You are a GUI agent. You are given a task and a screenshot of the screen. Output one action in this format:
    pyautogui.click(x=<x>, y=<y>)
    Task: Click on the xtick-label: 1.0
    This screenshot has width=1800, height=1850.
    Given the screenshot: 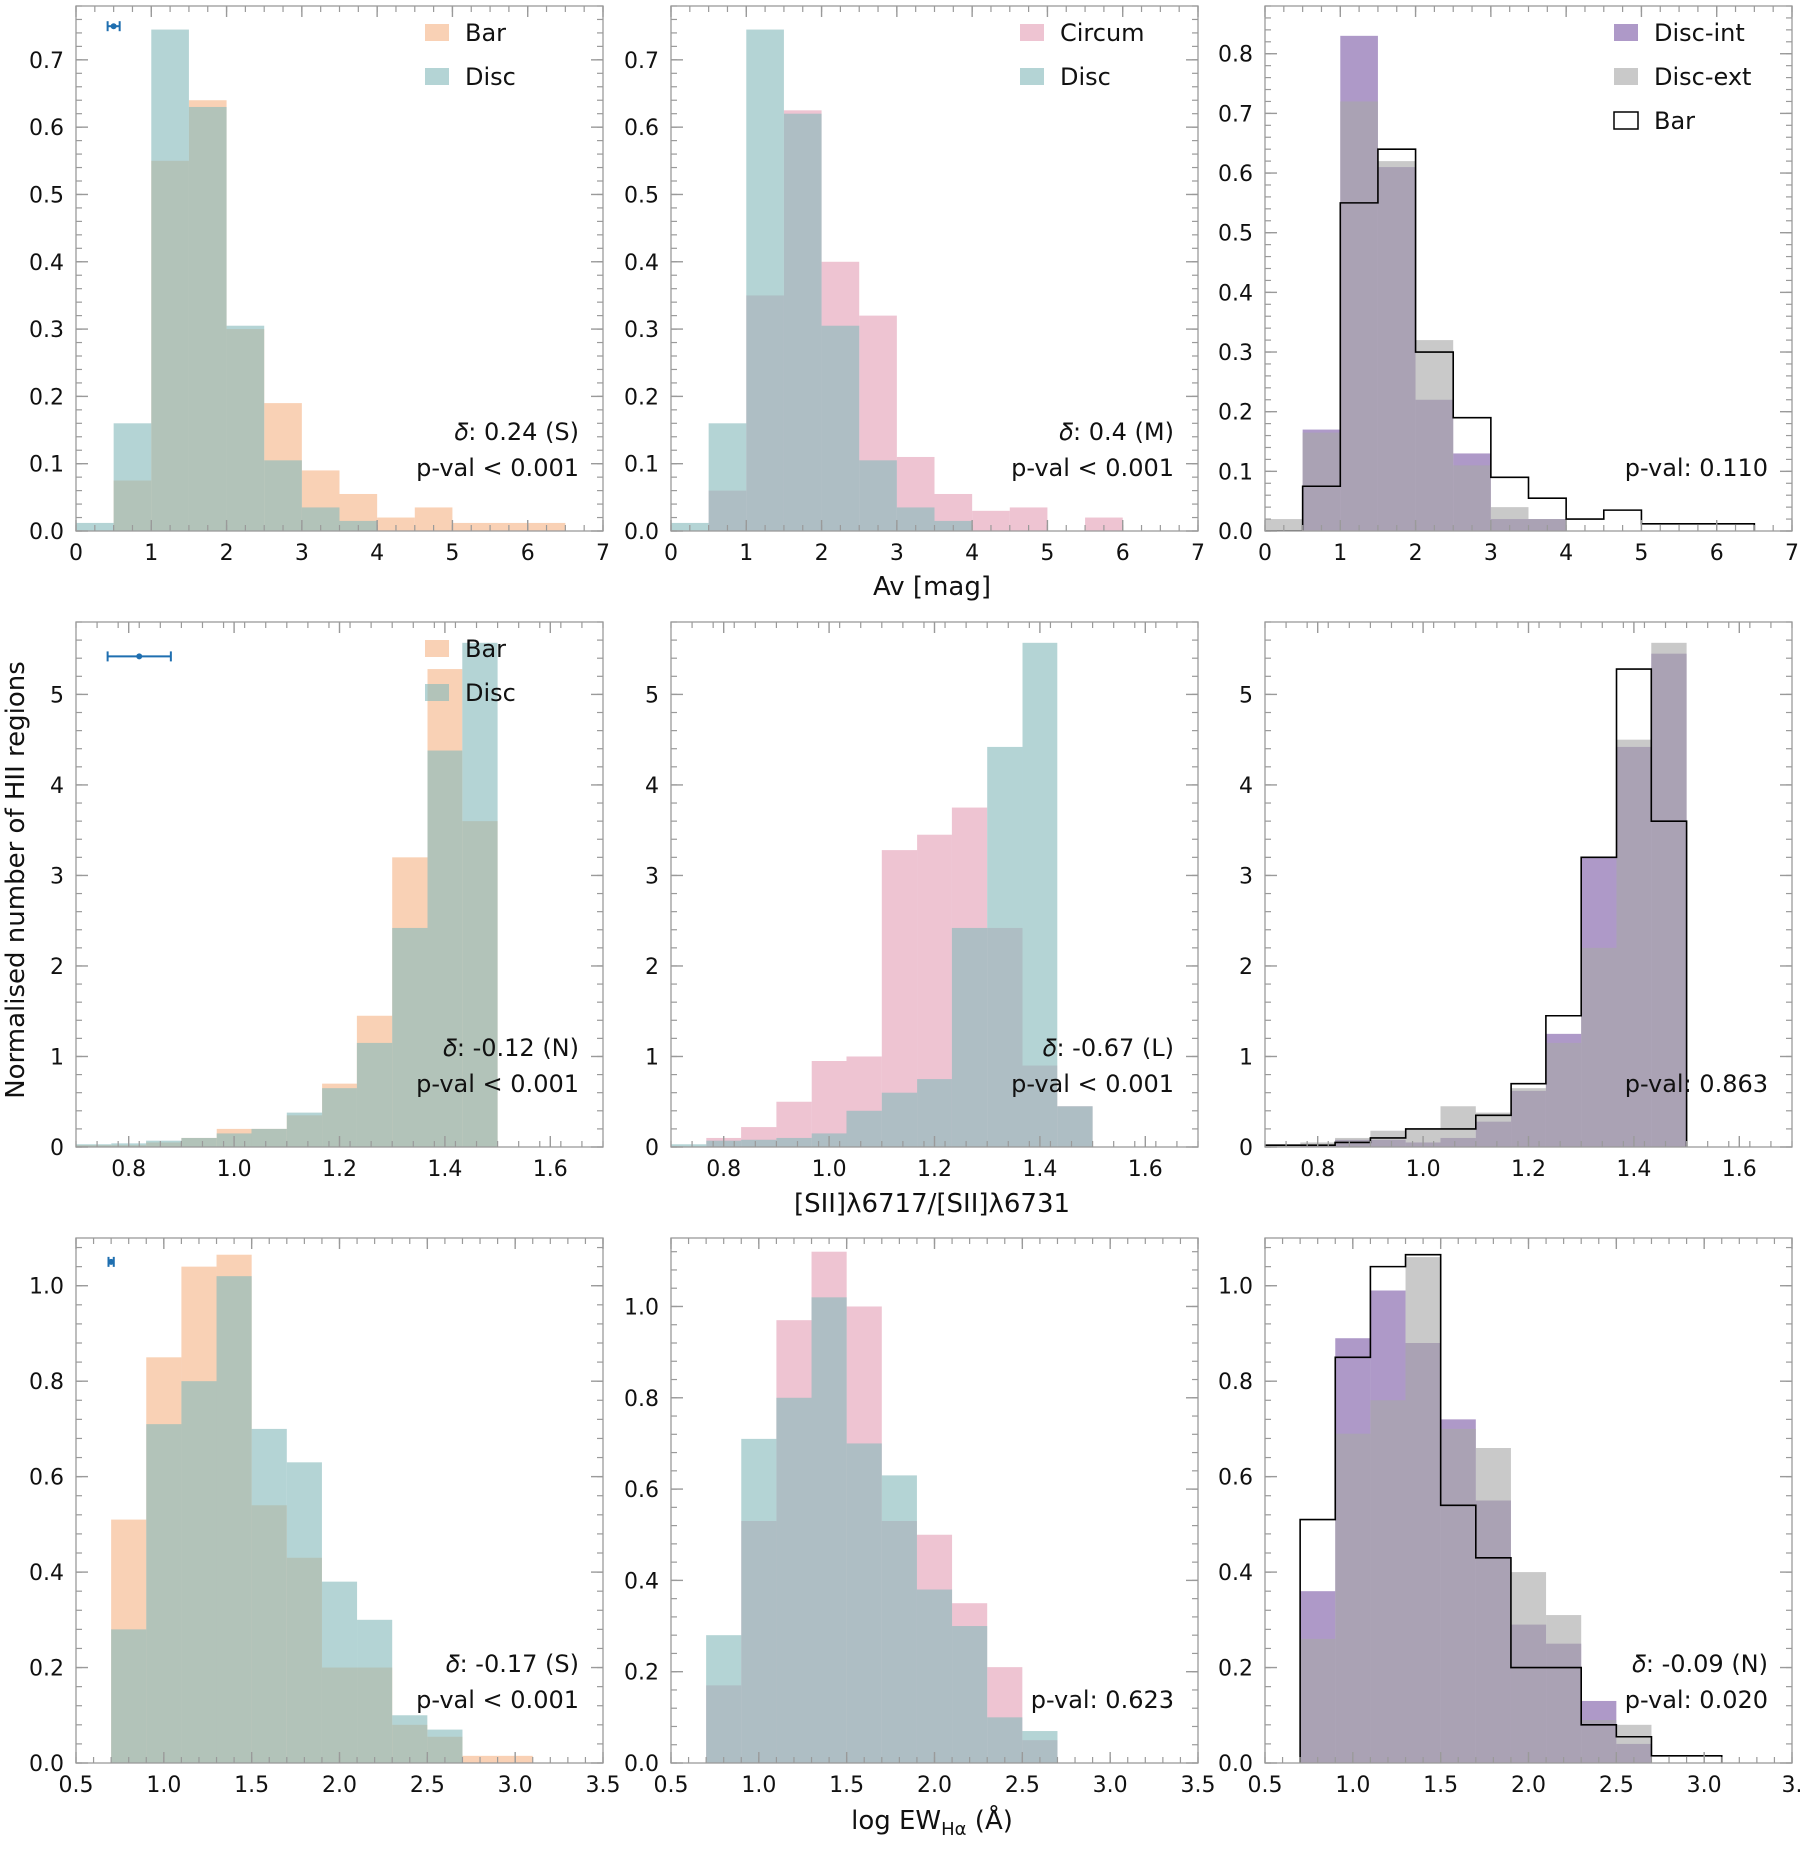 What is the action you would take?
    pyautogui.click(x=234, y=1169)
    